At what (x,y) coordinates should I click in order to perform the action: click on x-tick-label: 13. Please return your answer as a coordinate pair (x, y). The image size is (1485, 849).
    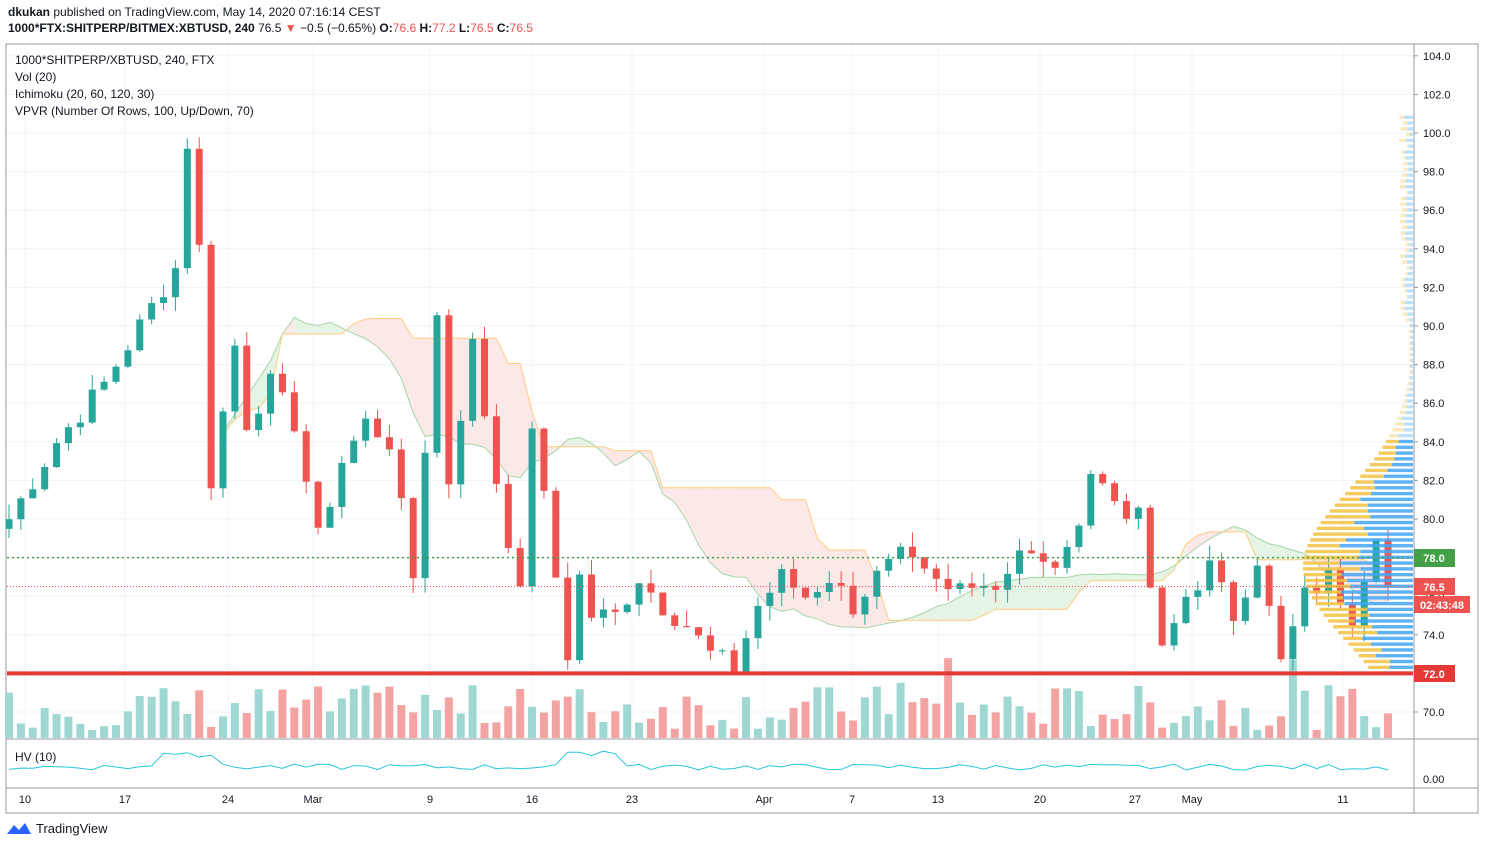
    Looking at the image, I should click on (938, 800).